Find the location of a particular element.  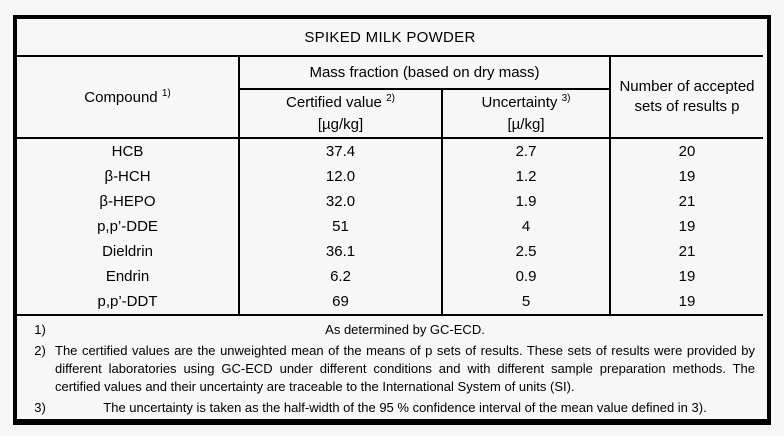

certified-value-cell: 51 is located at coordinates (340, 226).